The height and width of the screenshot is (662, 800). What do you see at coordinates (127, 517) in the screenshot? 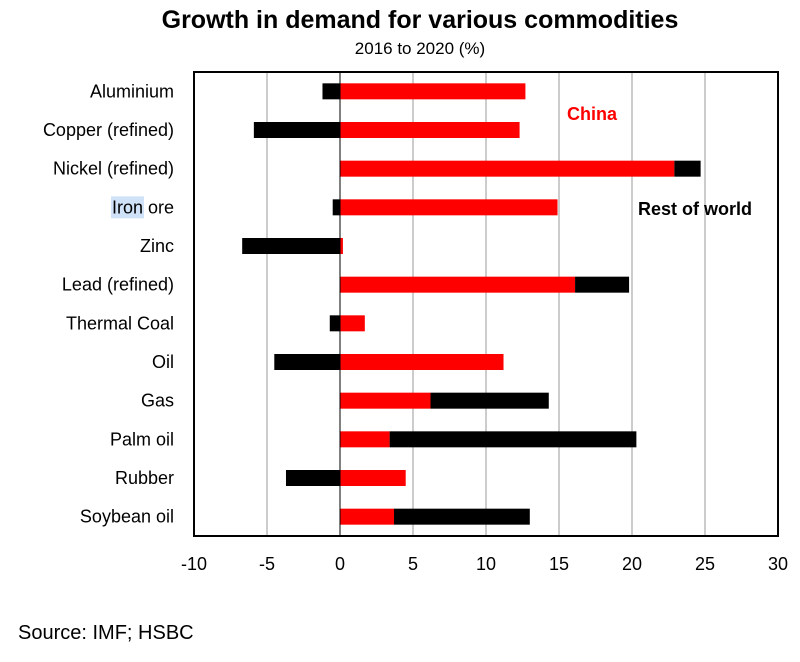
I see `category-label: Soybean oil` at bounding box center [127, 517].